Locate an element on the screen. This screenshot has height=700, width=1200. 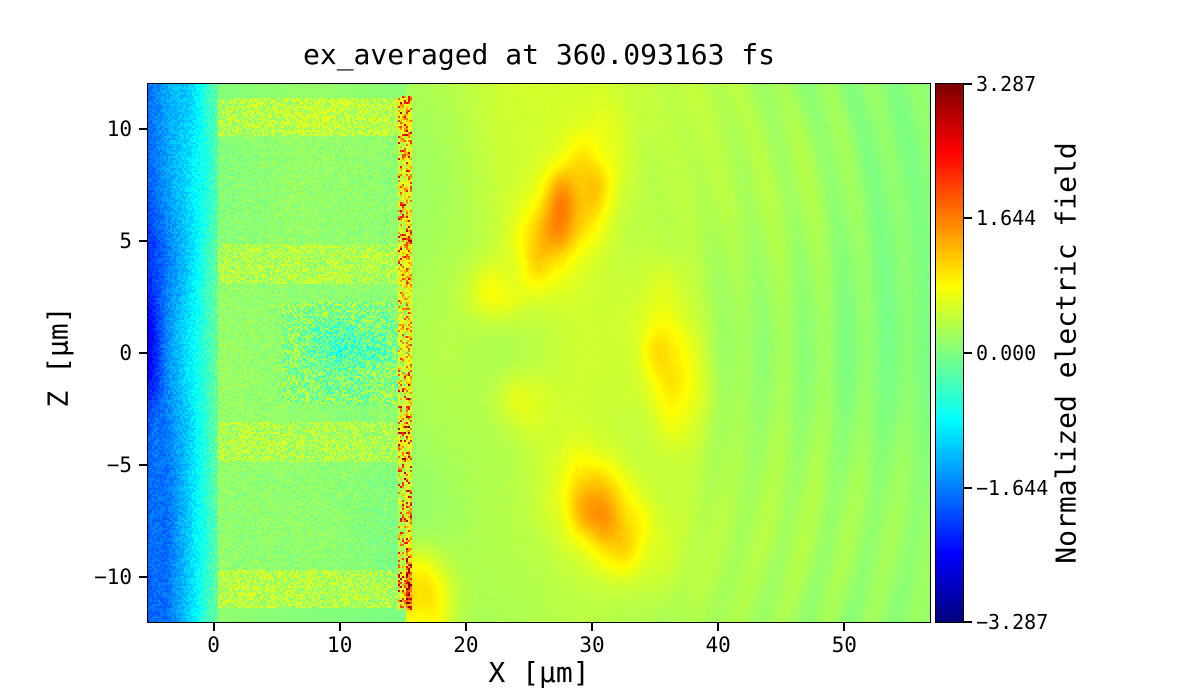
x-tick-label: 10 is located at coordinates (340, 645).